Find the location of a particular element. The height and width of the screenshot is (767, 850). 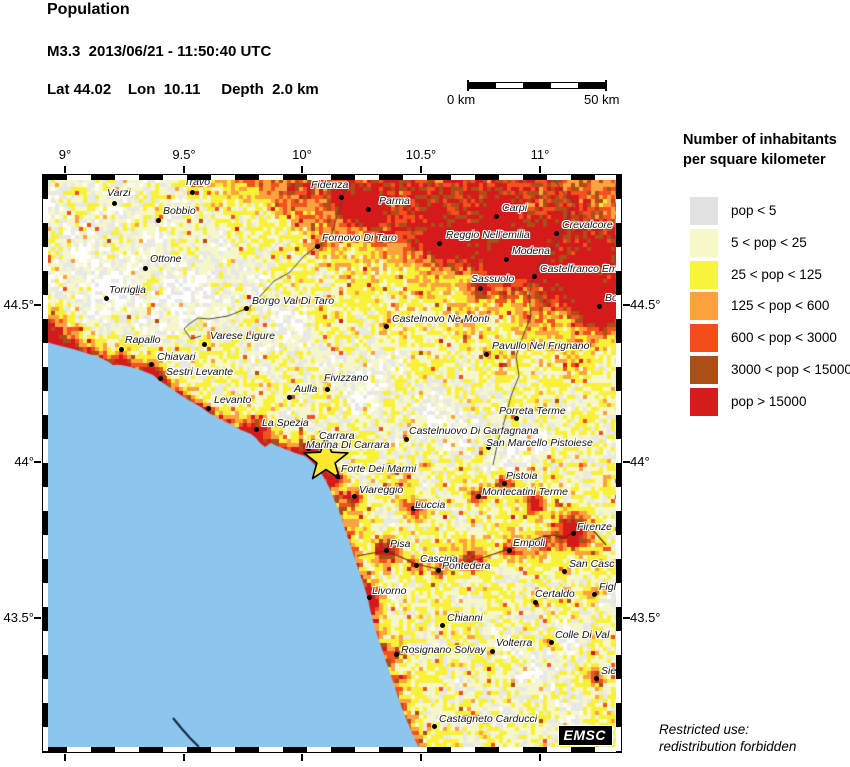

city-label: Luccia is located at coordinates (430, 505).